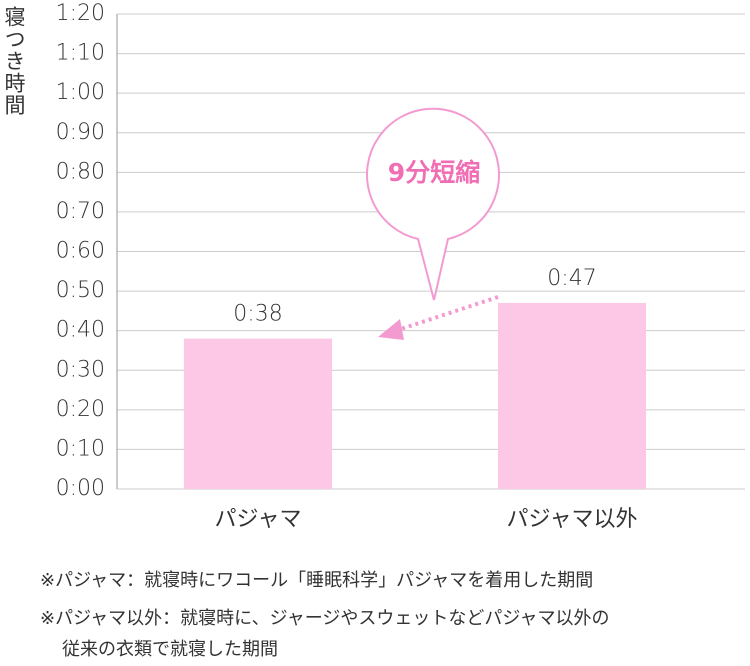 This screenshot has width=750, height=666. Describe the element at coordinates (80, 251) in the screenshot. I see `y-tick-label: 0:60` at that location.